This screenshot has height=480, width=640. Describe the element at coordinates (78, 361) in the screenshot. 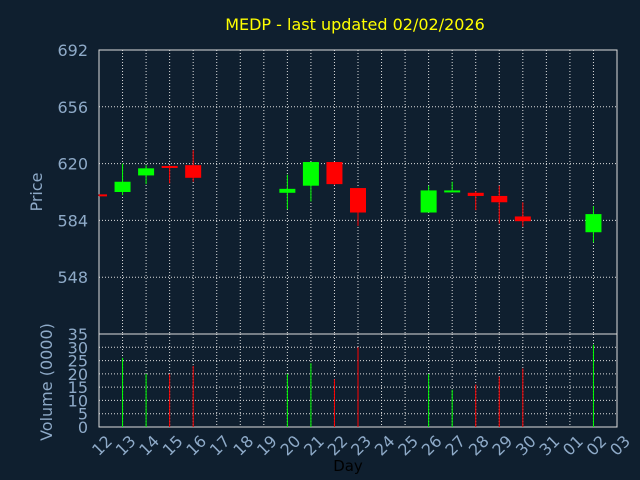

I see `volume-tick-label: 25` at that location.